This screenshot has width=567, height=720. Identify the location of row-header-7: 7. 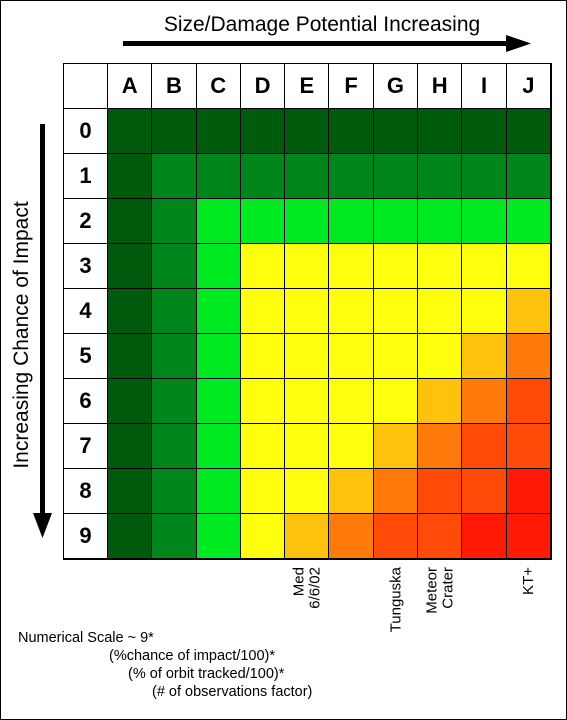
(86, 446).